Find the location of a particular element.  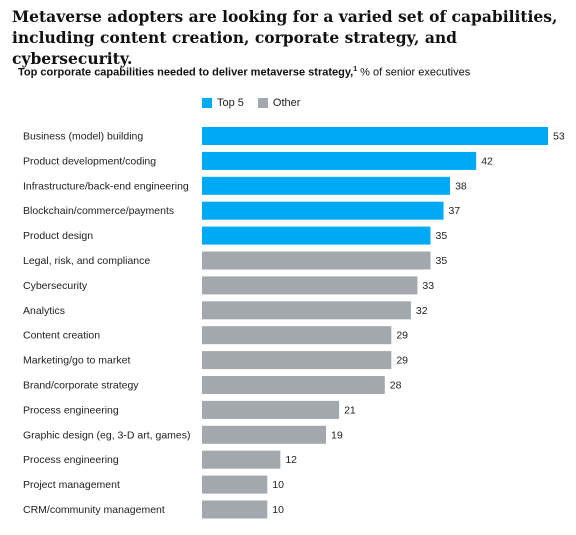

category-label: Cybersecurity is located at coordinates (55, 286).